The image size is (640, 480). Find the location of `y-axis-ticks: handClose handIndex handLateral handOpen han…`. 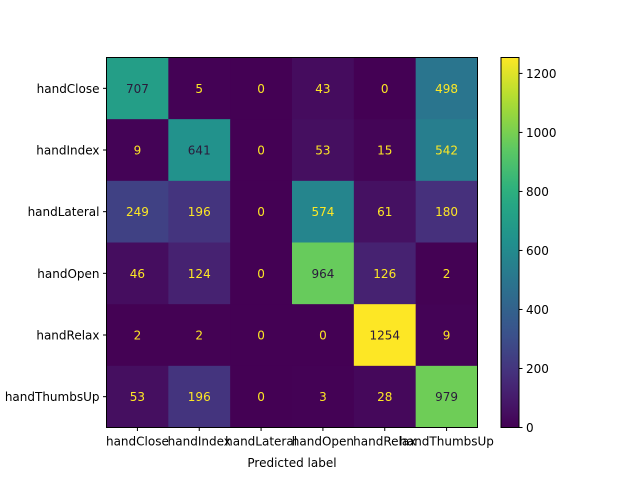

y-axis-ticks: handClose handIndex handLateral handOpen han… is located at coordinates (56, 243).